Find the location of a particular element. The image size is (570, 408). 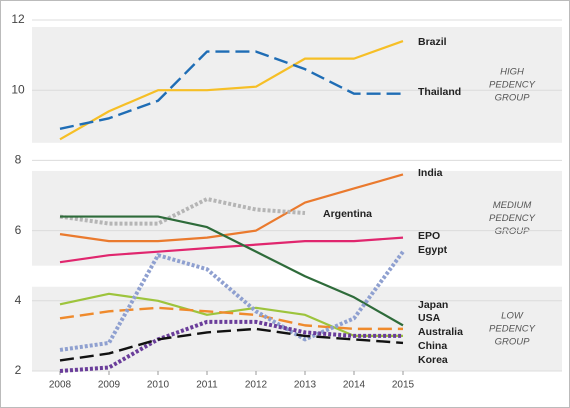

y-tick-label: 4 is located at coordinates (18, 300).